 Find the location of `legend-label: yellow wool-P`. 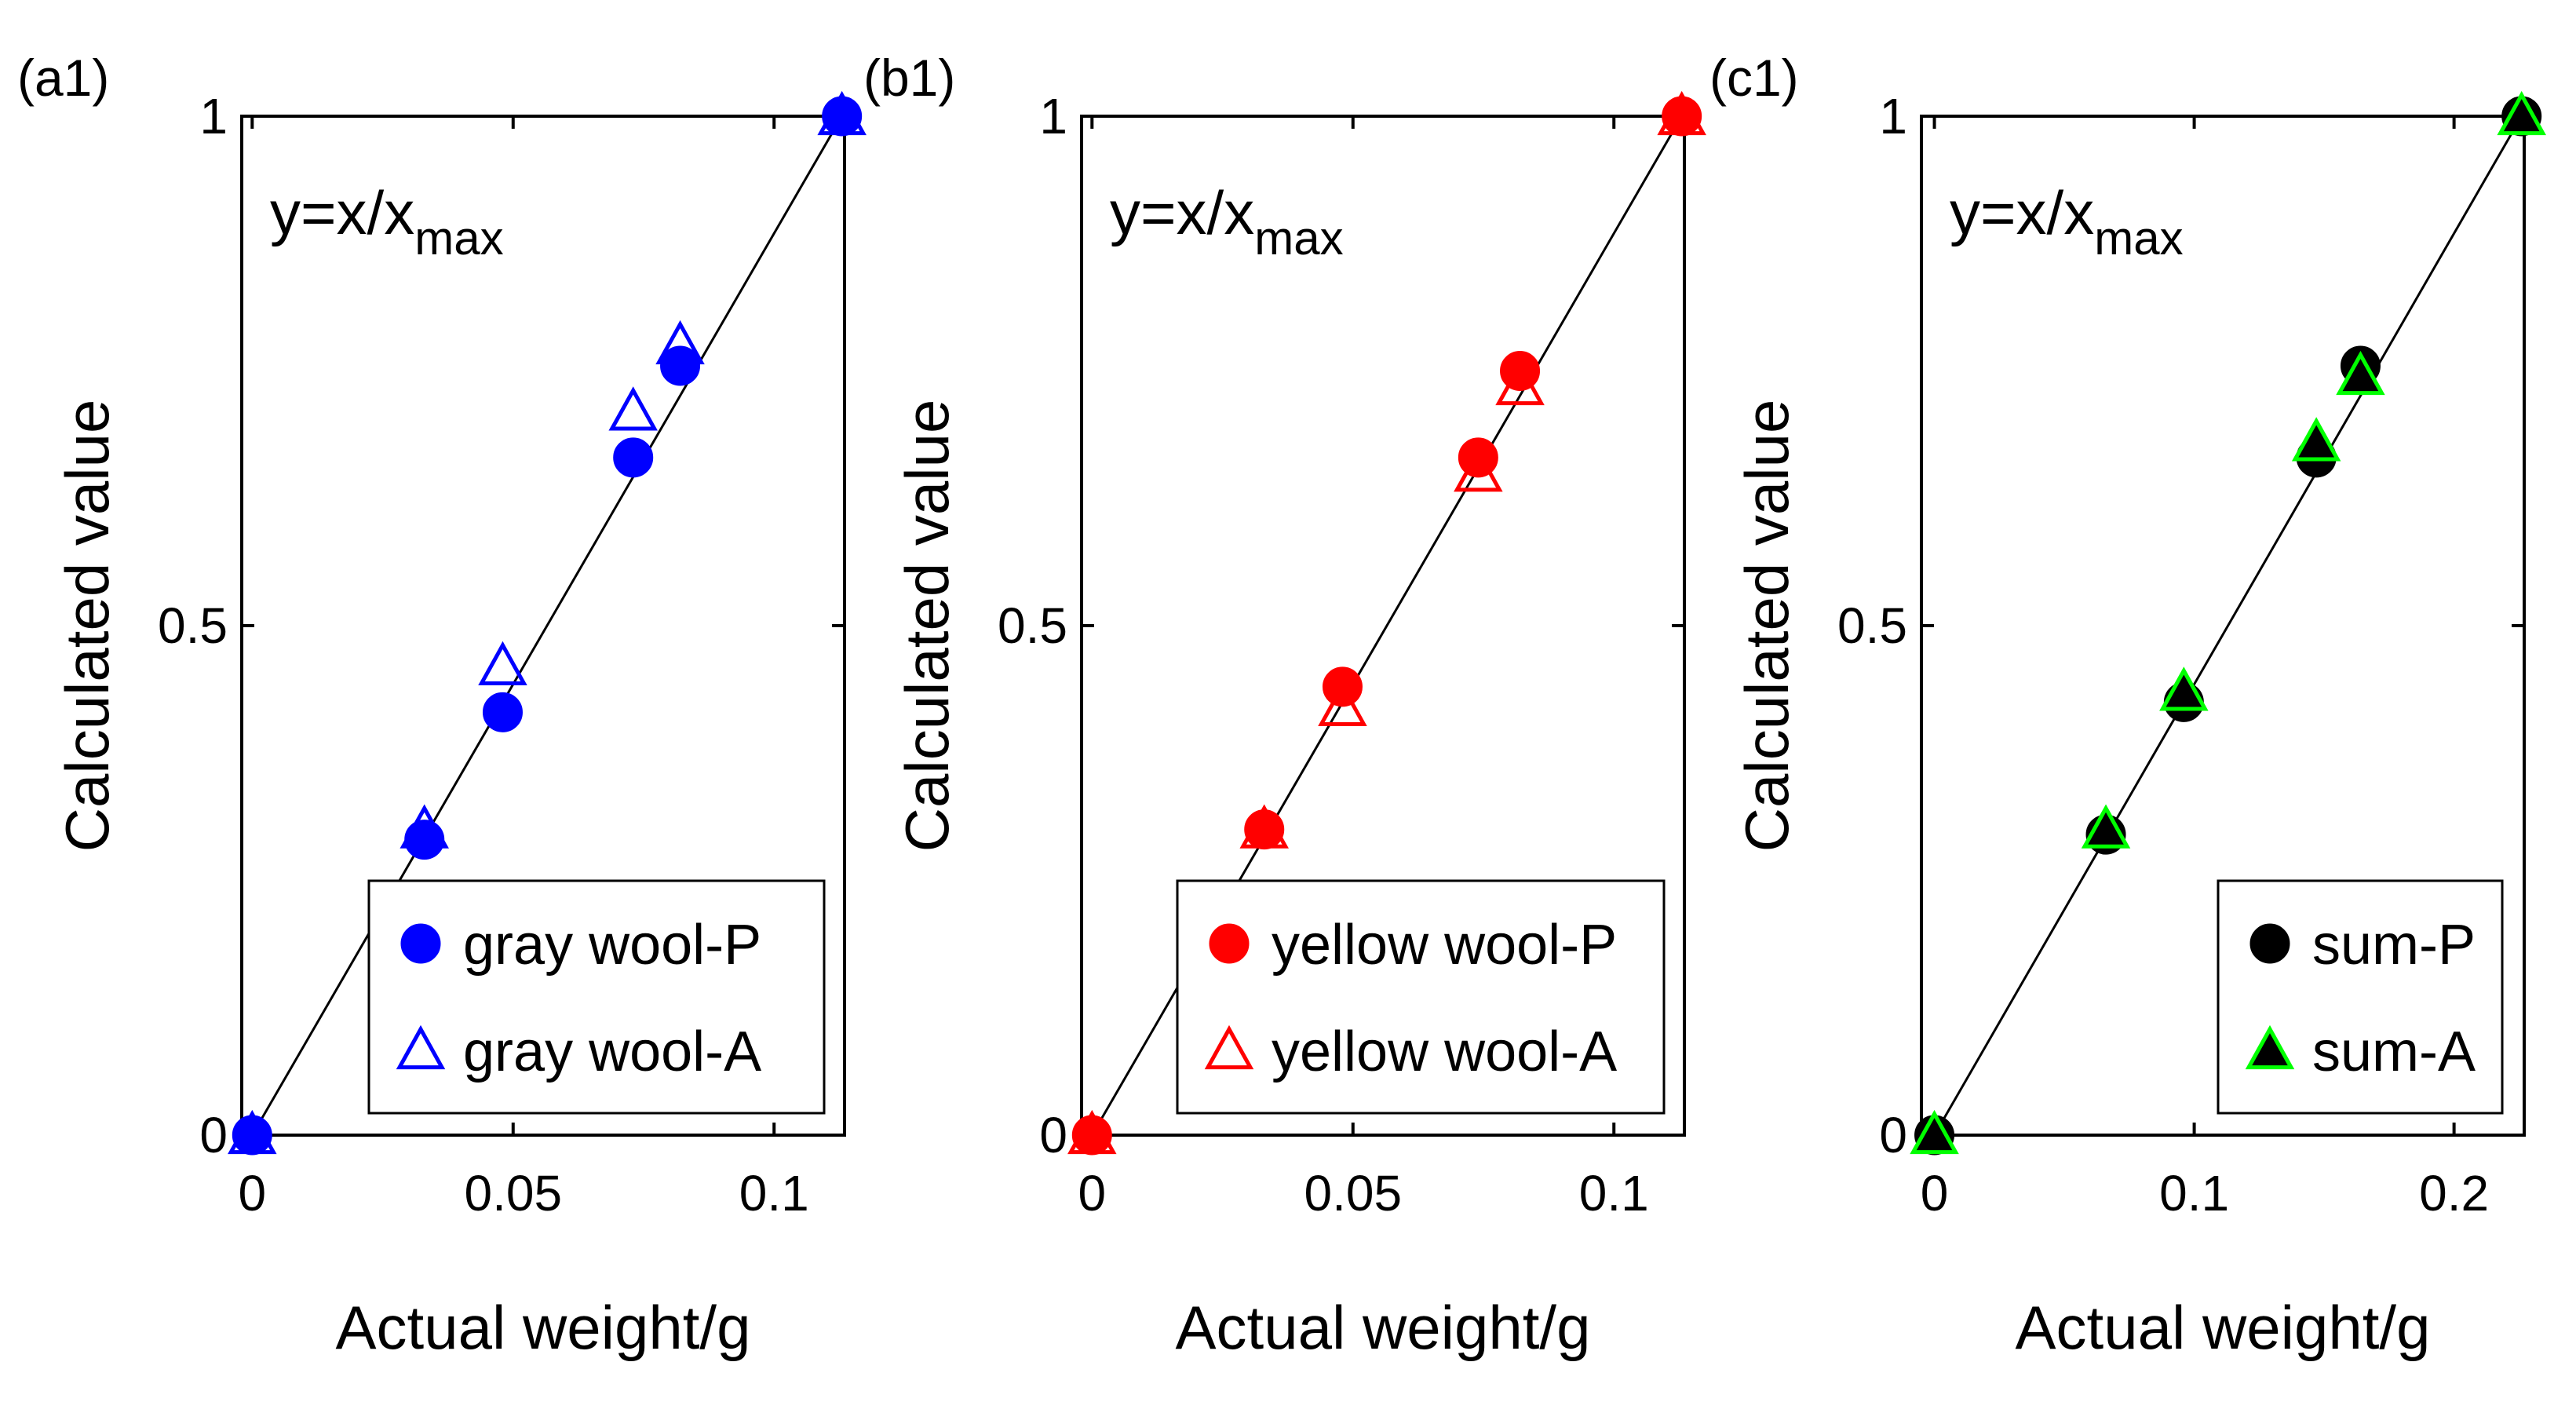

legend-label: yellow wool-P is located at coordinates (1444, 945).